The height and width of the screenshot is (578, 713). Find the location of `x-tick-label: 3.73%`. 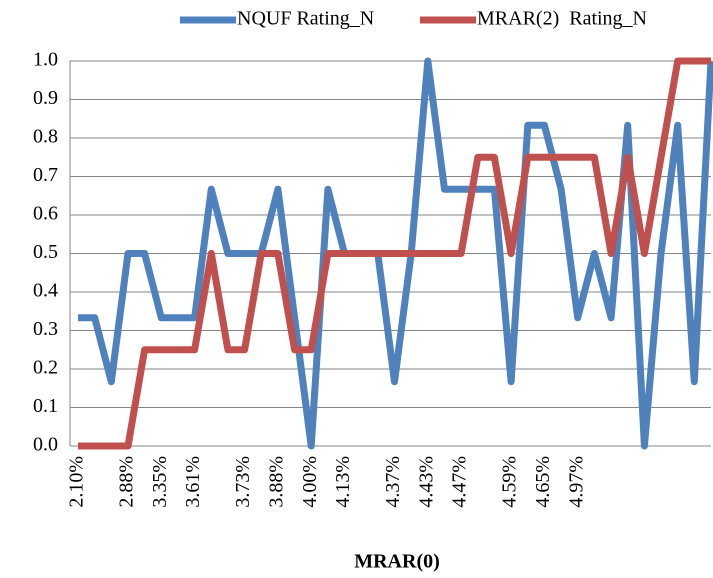

x-tick-label: 3.73% is located at coordinates (243, 482).